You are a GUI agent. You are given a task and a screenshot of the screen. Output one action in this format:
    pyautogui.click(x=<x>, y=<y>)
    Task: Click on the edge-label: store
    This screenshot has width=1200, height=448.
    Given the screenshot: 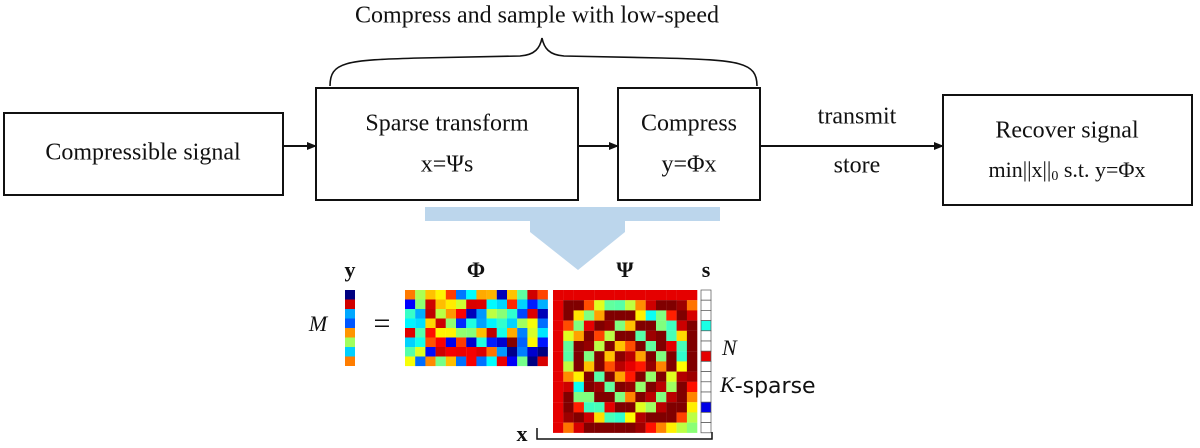 What is the action you would take?
    pyautogui.click(x=857, y=166)
    